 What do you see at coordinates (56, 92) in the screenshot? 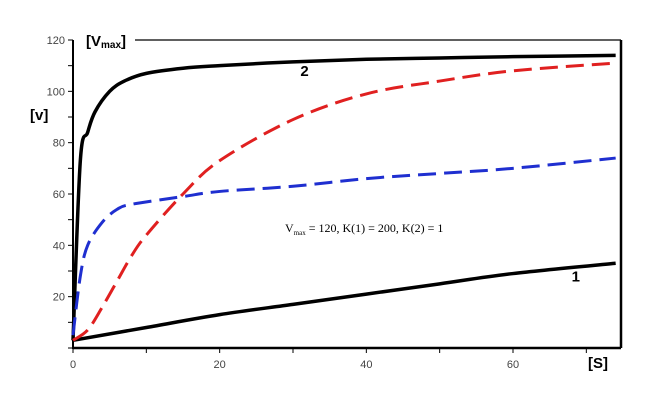
I see `y-tick-label: 100` at bounding box center [56, 92].